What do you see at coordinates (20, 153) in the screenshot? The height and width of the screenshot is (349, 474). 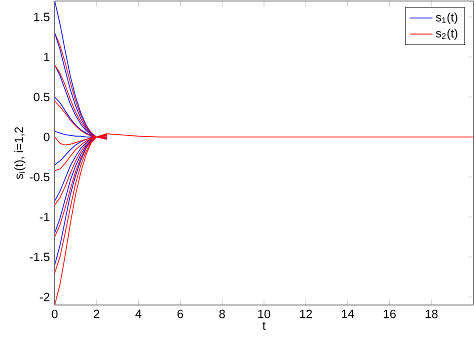 I see `y-axis-title: s$_{i}$(t), i=1,2` at bounding box center [20, 153].